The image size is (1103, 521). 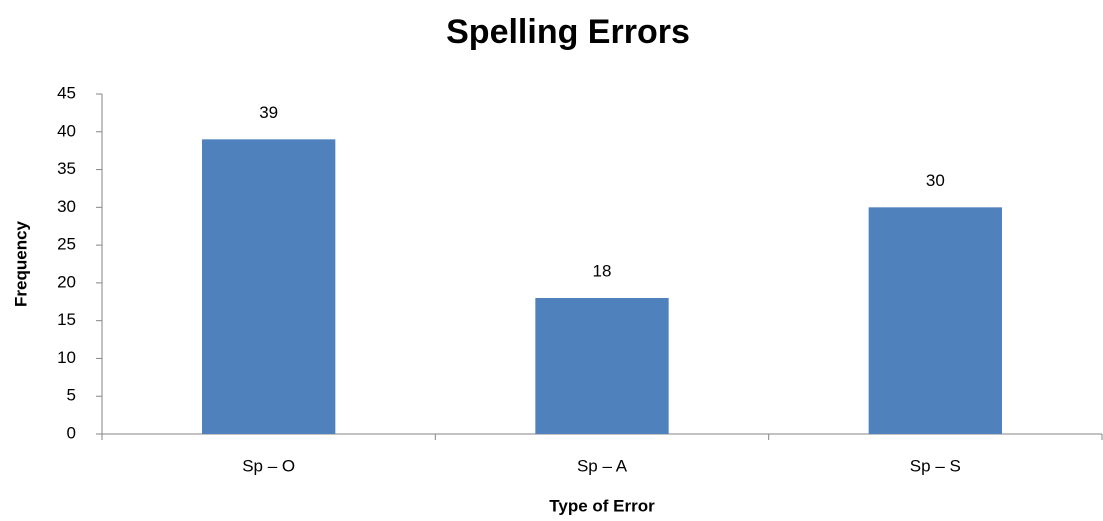 What do you see at coordinates (935, 465) in the screenshot?
I see `x-tick-label: Sp – S` at bounding box center [935, 465].